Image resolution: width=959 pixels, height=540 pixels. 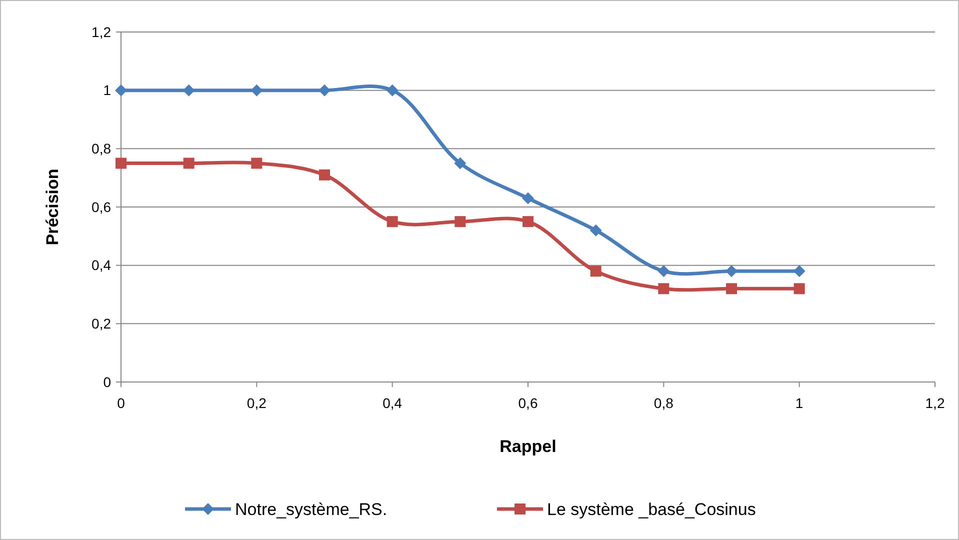 What do you see at coordinates (935, 403) in the screenshot?
I see `x-tick-label: 1,2` at bounding box center [935, 403].